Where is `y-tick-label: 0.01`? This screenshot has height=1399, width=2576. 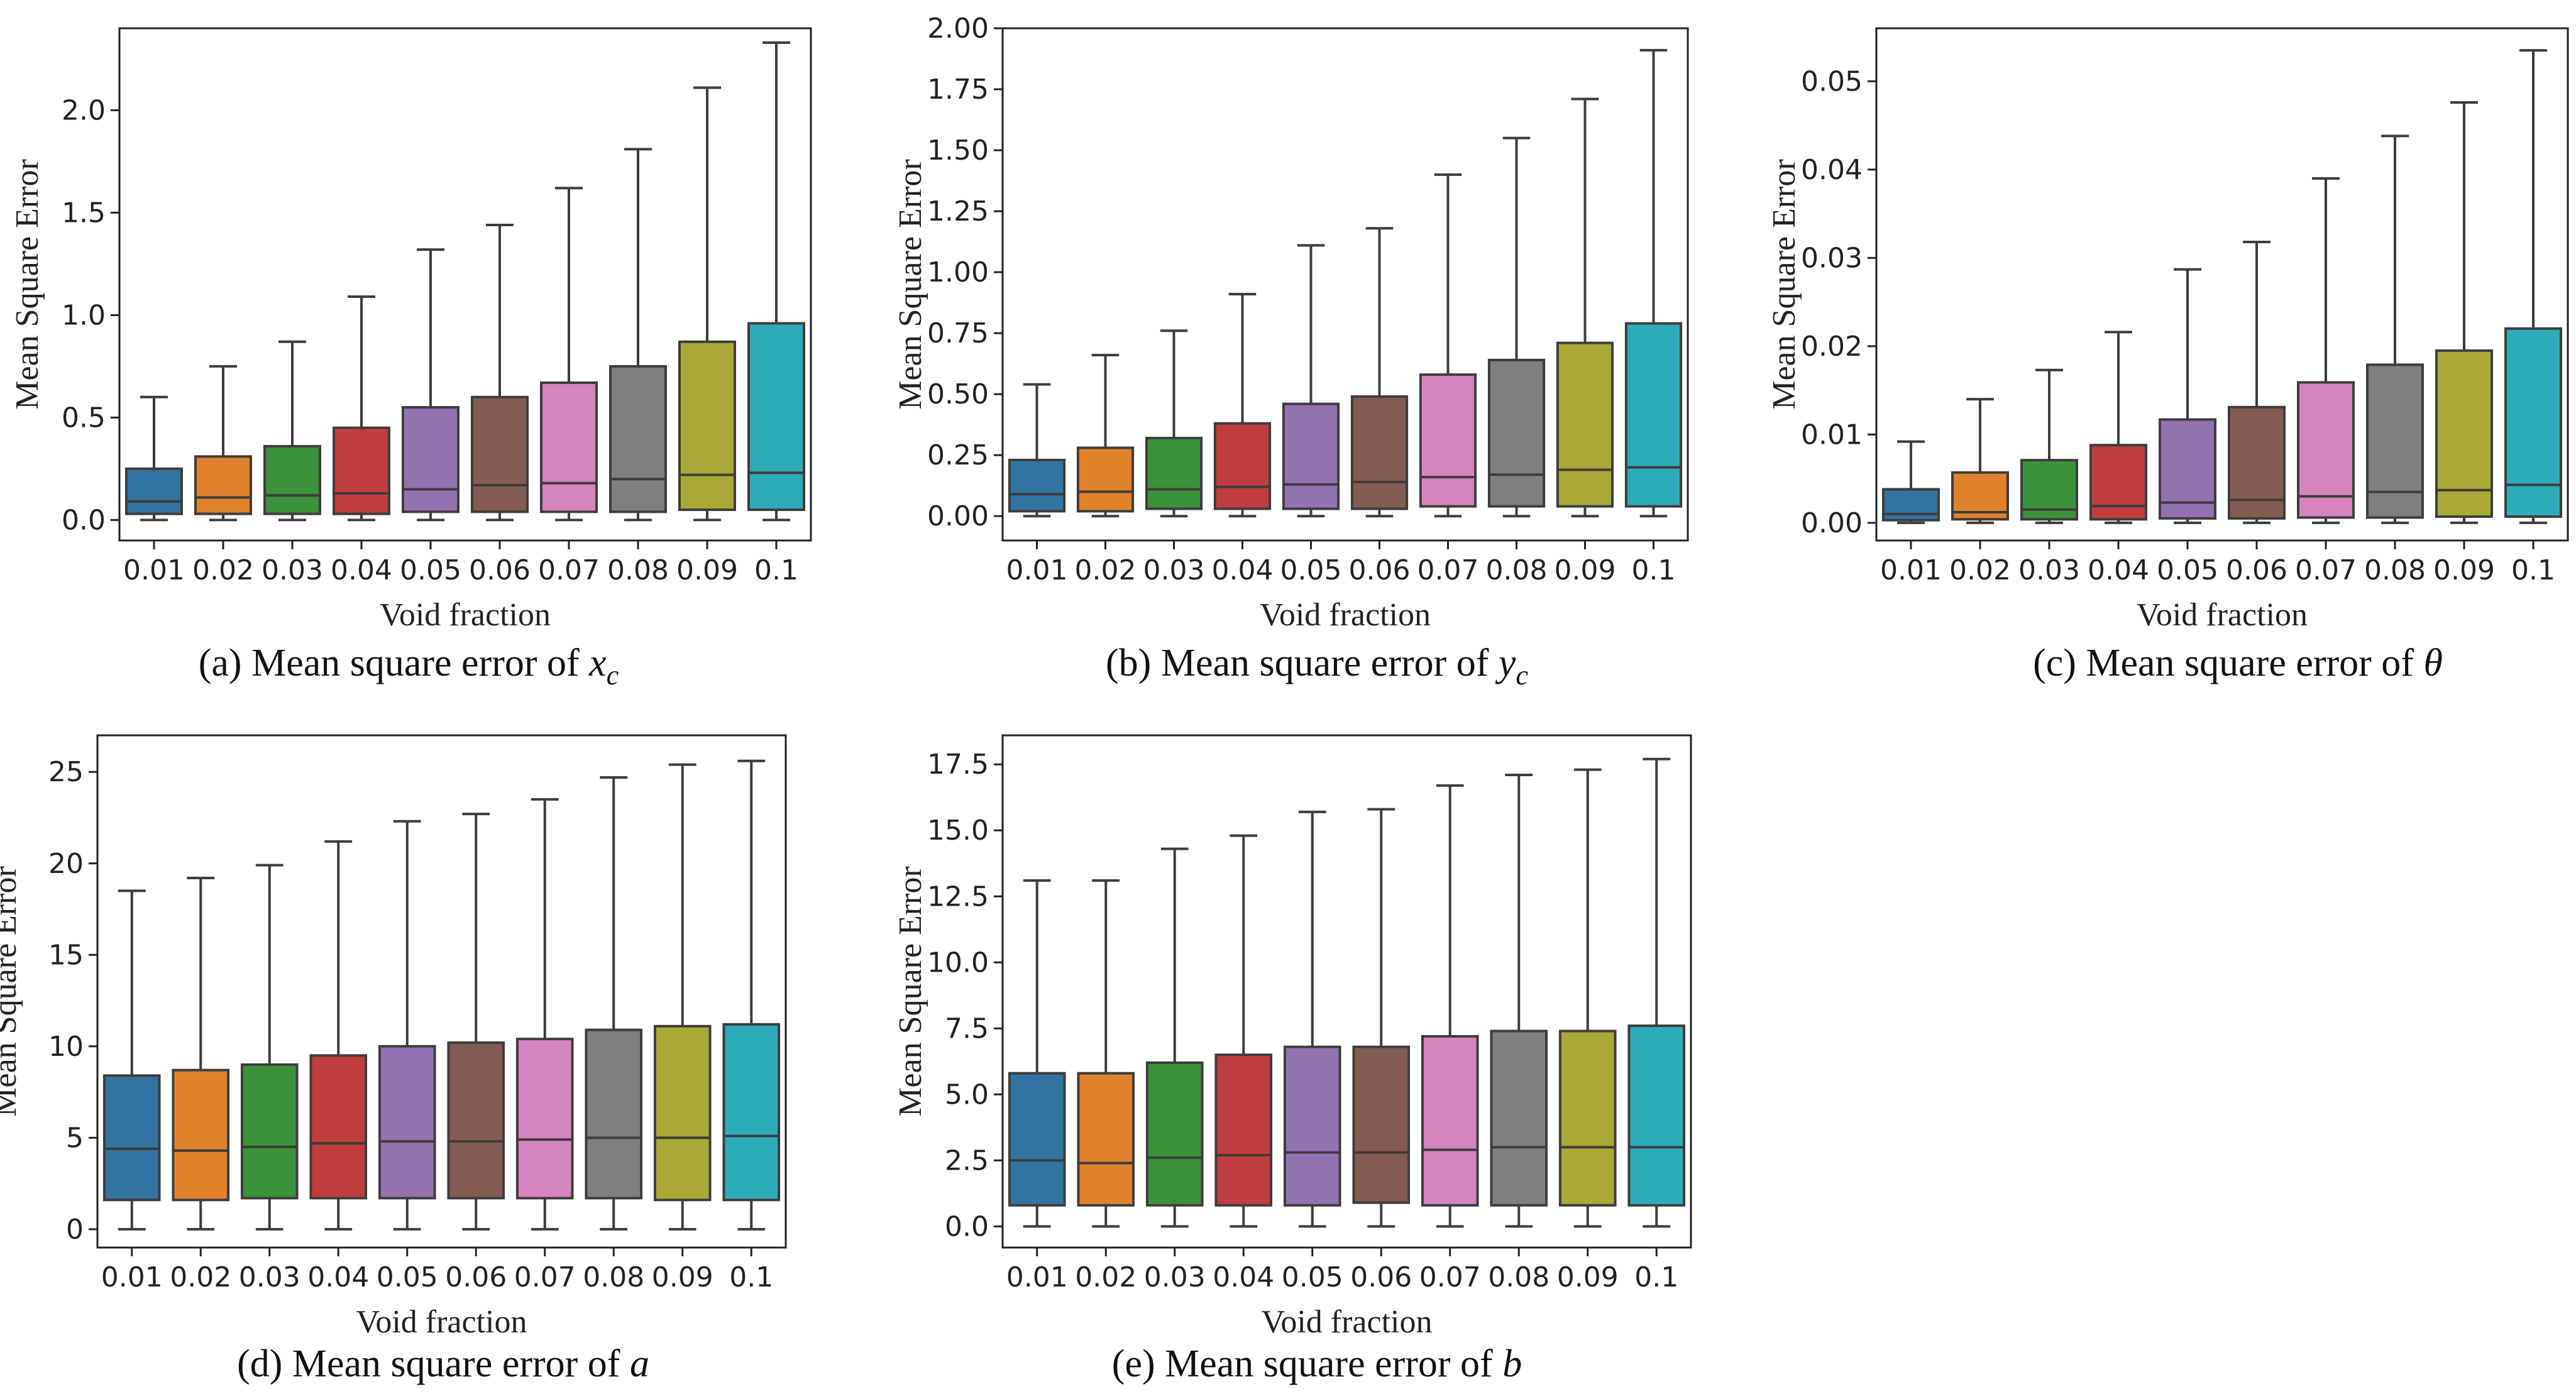 y-tick-label: 0.01 is located at coordinates (1832, 435).